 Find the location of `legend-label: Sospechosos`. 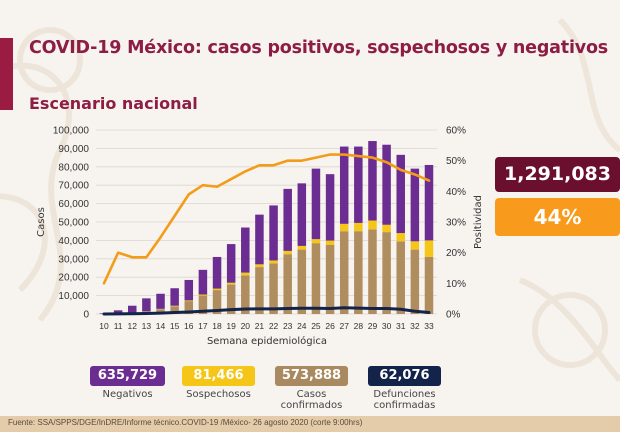

legend-label: Sospechosos is located at coordinates (218, 394).